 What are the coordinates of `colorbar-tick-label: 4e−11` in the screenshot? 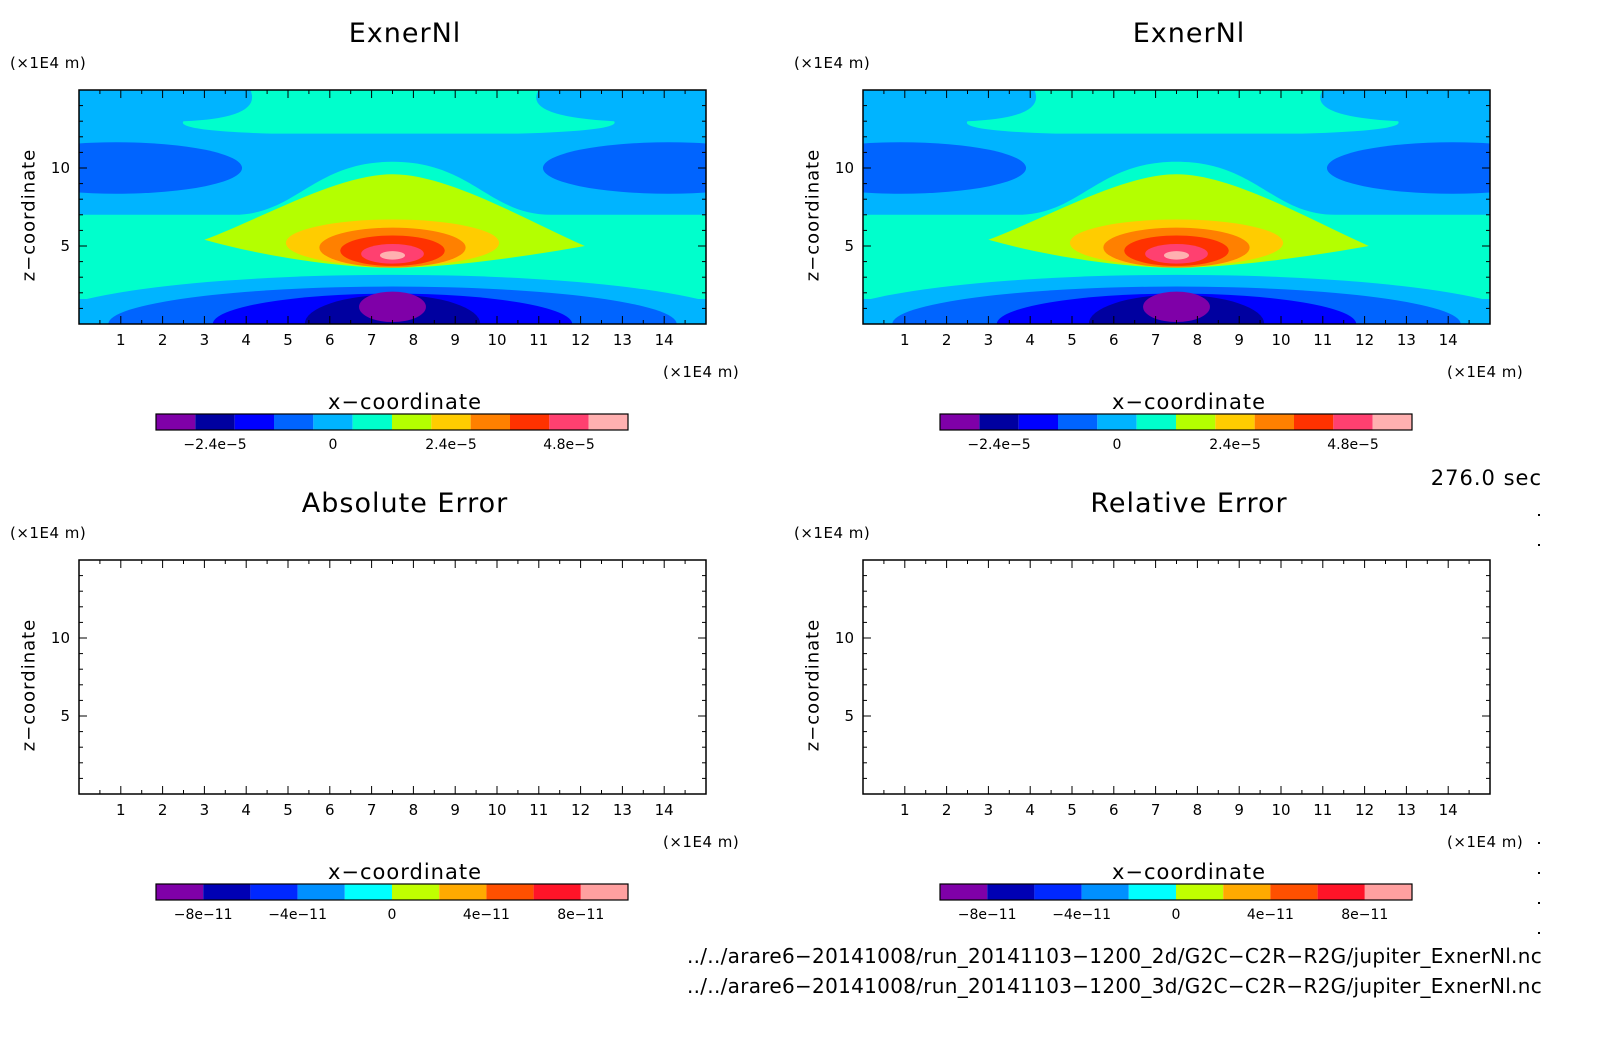 It's located at (486, 915).